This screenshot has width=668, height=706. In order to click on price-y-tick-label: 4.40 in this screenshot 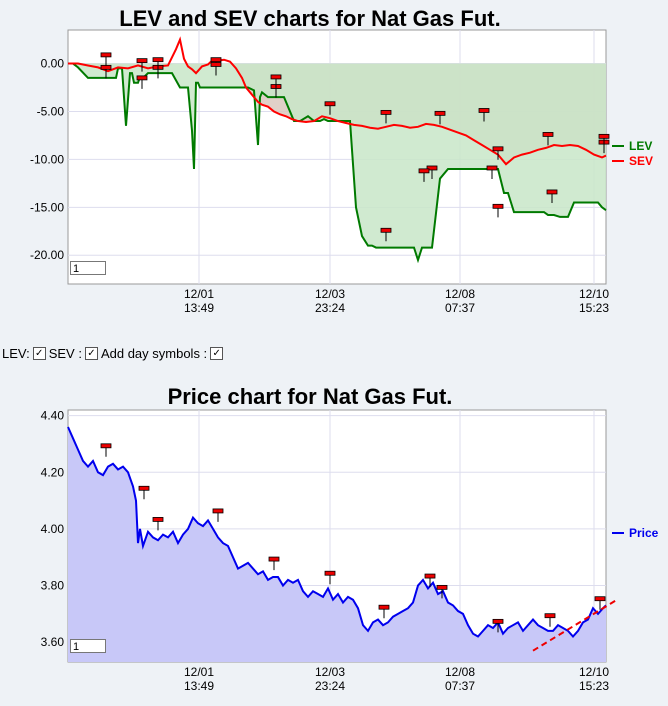, I will do `click(53, 416)`.